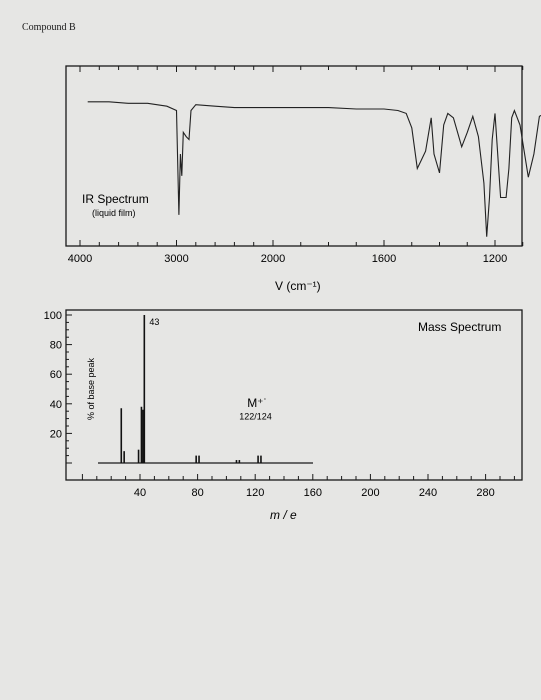 This screenshot has width=541, height=700. Describe the element at coordinates (301, 69) in the screenshot. I see `ir-top-ticks` at that location.